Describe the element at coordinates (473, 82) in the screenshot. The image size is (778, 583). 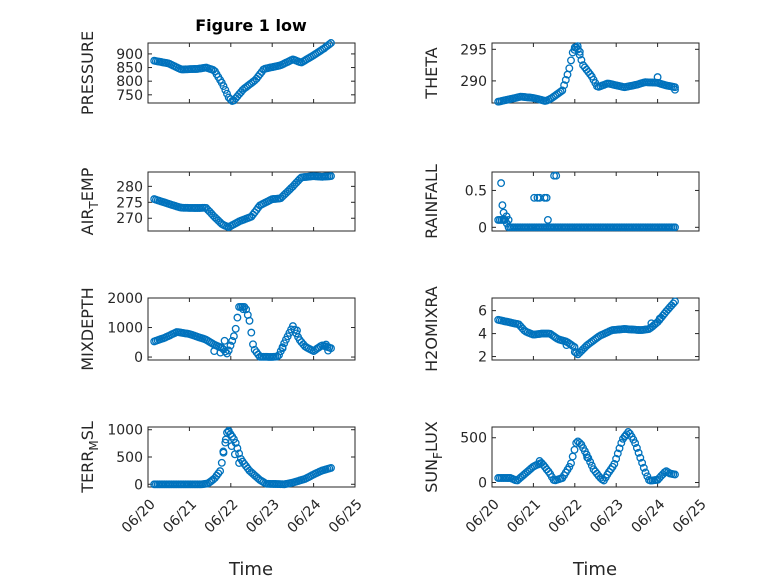
I see `y-tick-label: 290` at that location.